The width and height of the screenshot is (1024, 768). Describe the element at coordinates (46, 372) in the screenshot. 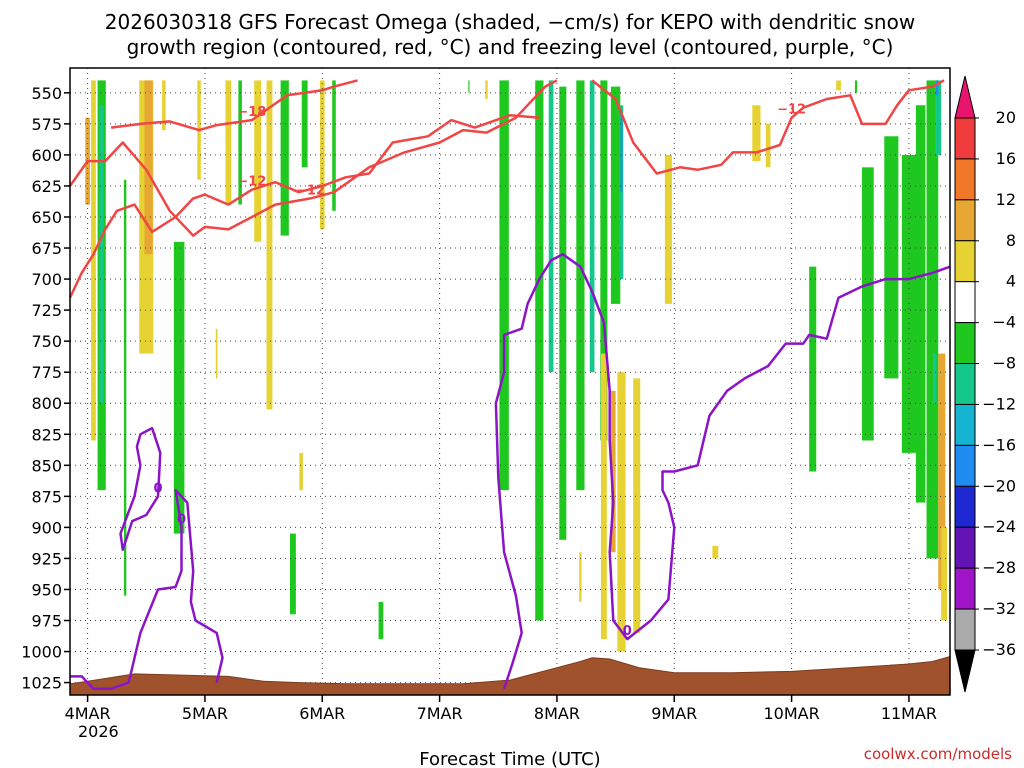

I see `y-tick-label: 775` at that location.